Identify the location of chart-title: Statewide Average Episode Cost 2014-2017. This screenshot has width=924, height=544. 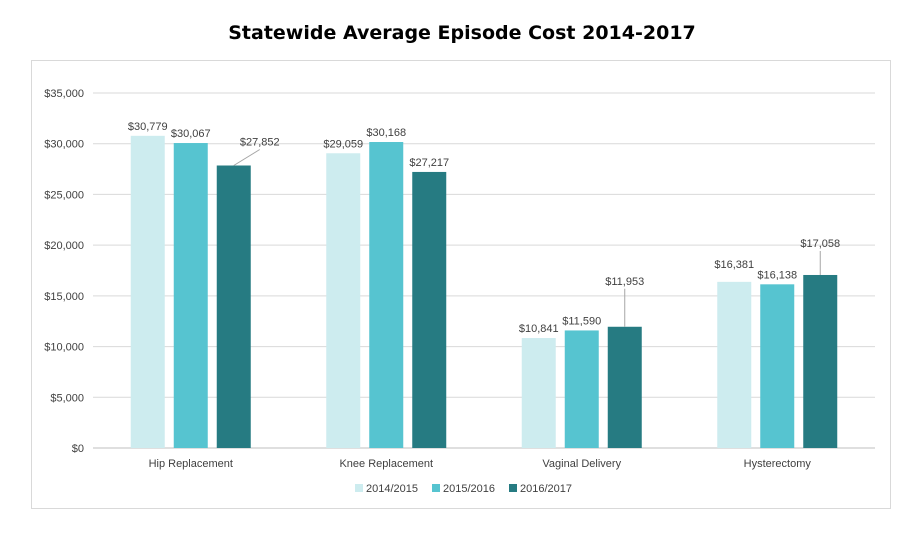
(462, 33).